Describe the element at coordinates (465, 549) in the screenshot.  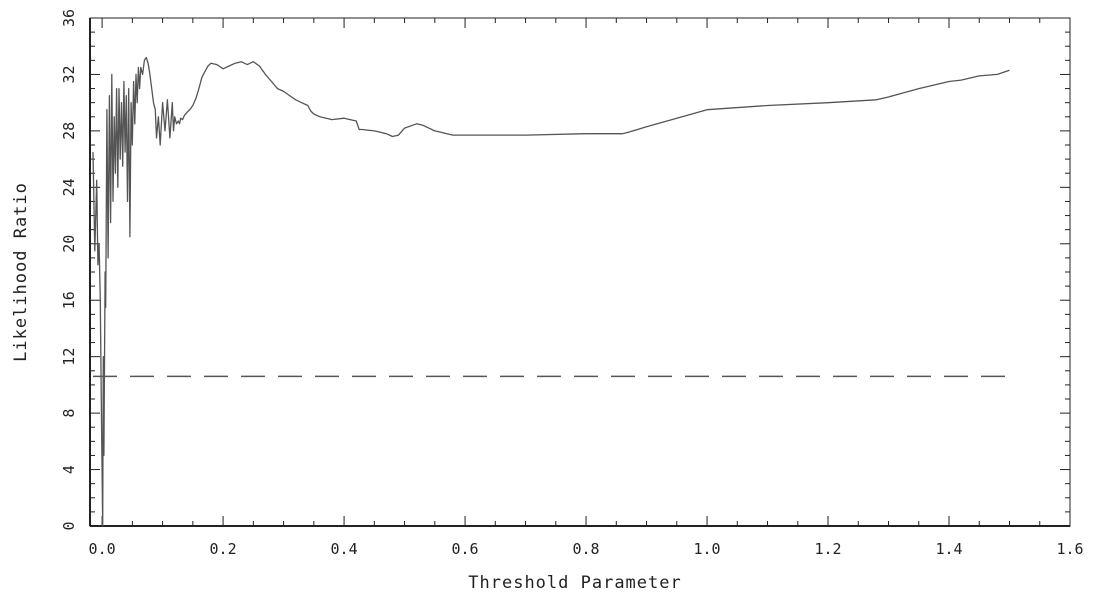
I see `x-tick-label: 0.6` at that location.